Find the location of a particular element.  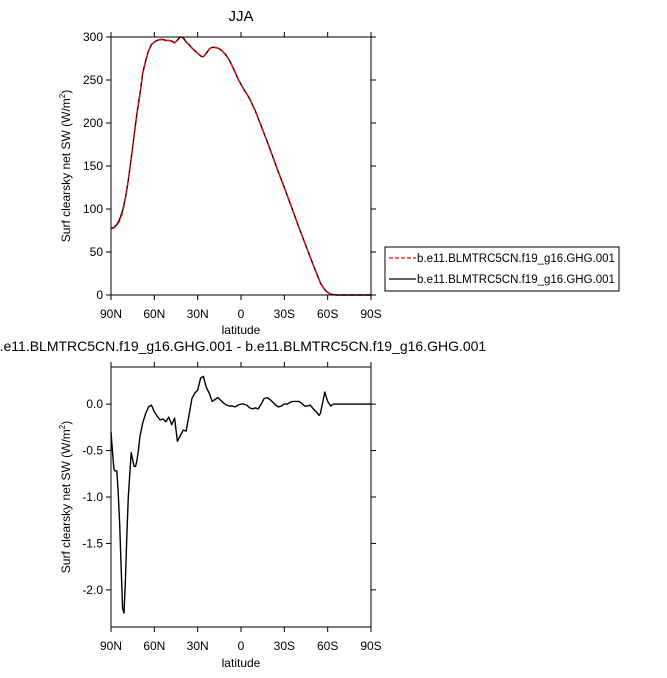

top-ytick-label: 300 is located at coordinates (93, 37).